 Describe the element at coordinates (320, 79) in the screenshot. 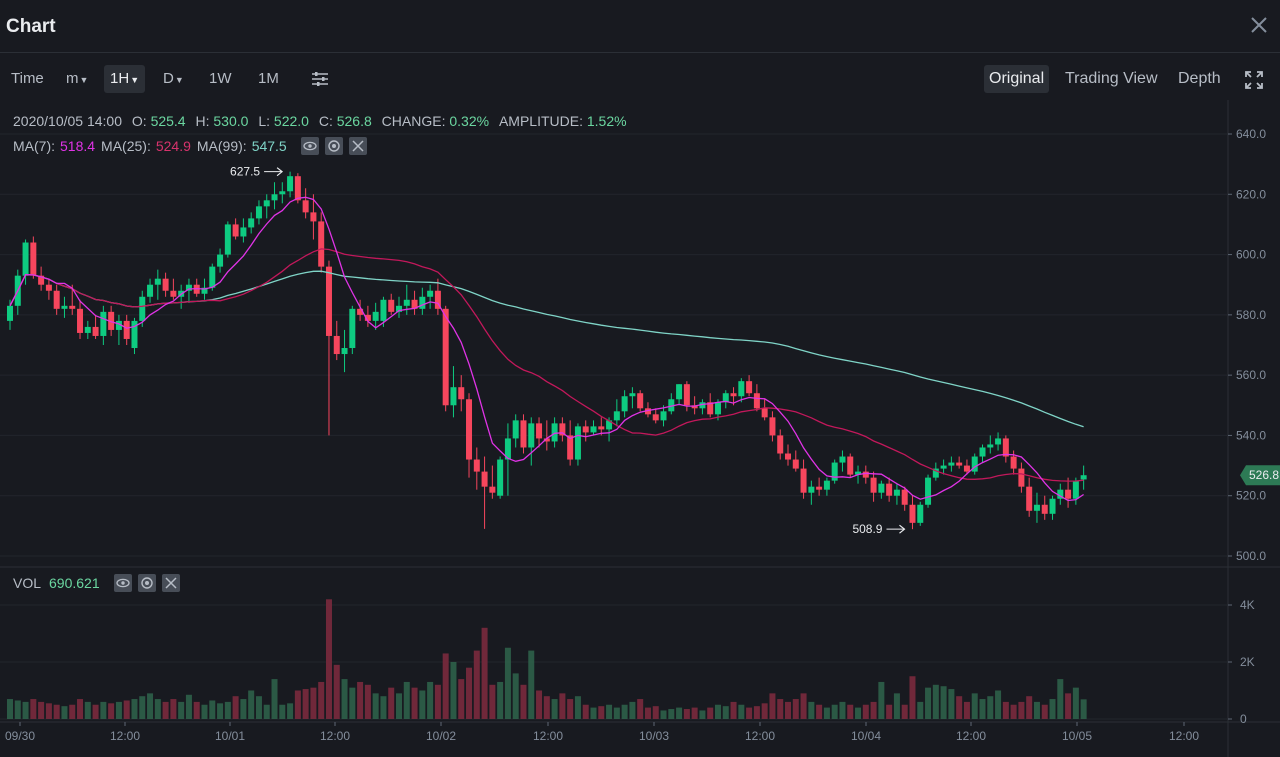

I see `indicator-settings-icon` at that location.